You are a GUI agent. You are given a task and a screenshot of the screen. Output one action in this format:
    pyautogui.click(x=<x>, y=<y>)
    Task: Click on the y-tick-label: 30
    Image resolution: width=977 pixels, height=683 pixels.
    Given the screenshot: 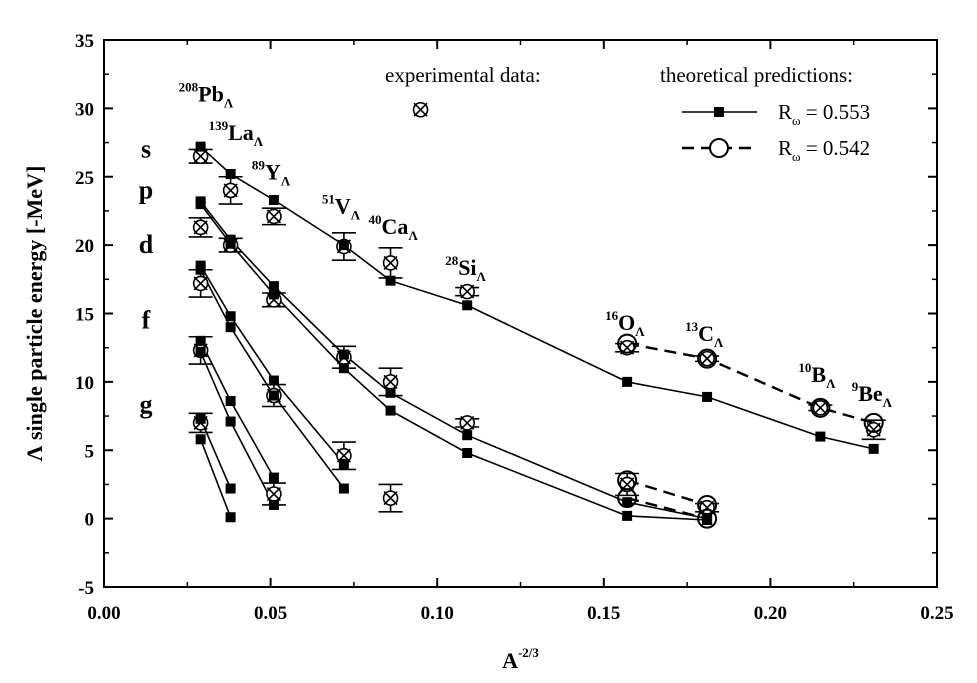 What is the action you would take?
    pyautogui.click(x=84, y=109)
    